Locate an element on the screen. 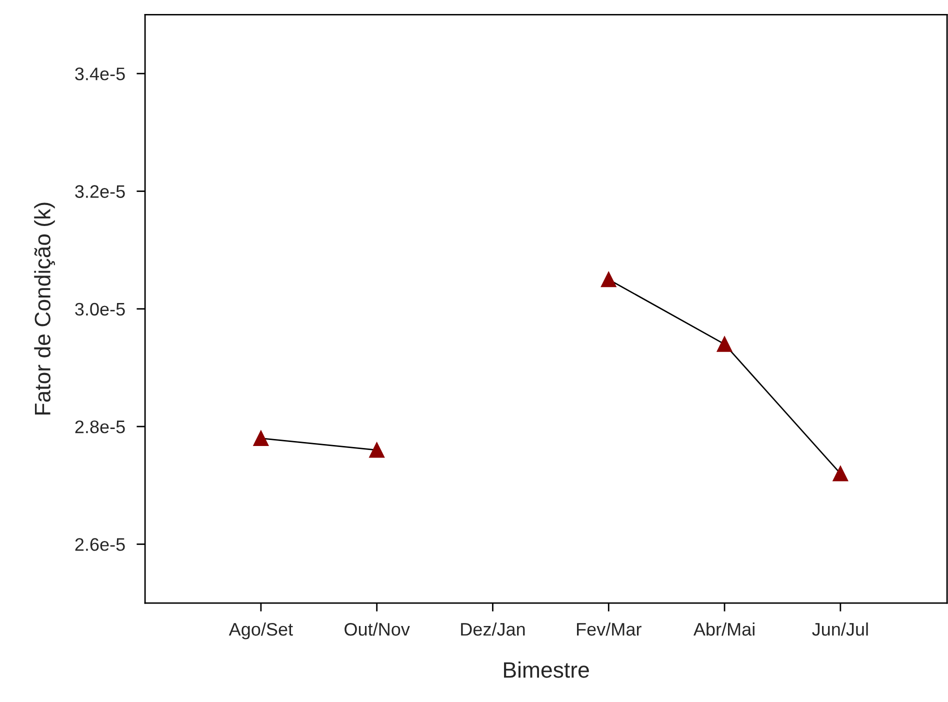  x-tick-label: Dez/Jan is located at coordinates (493, 629).